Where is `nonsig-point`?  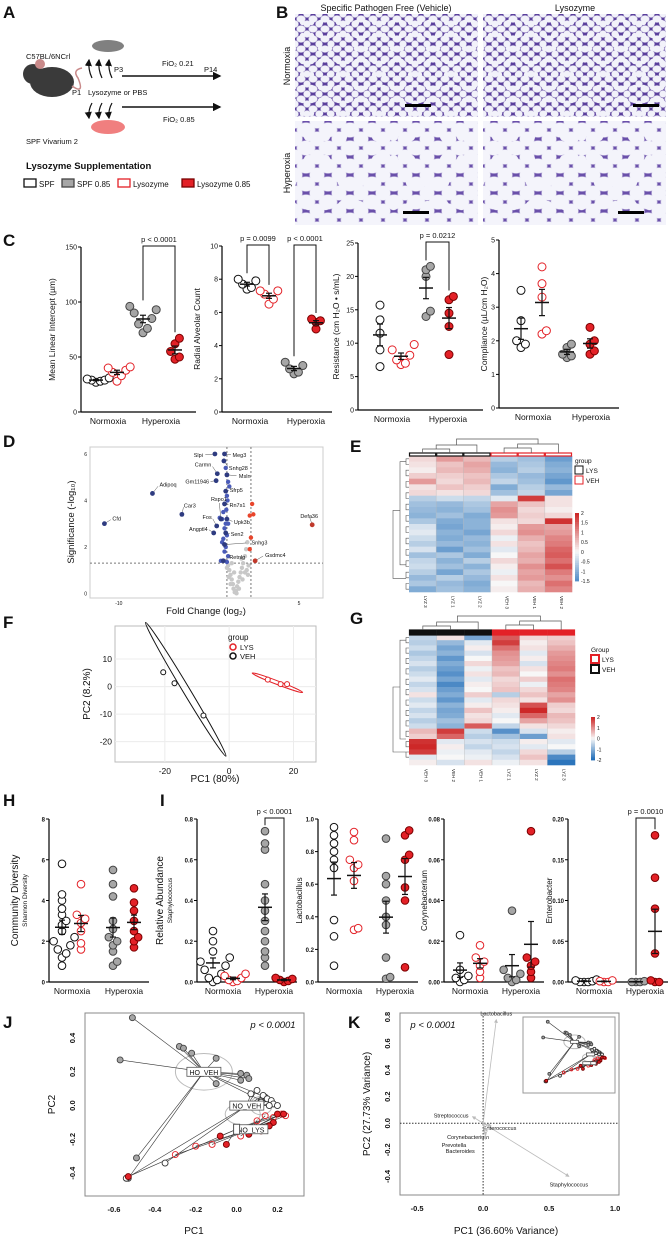 nonsig-point is located at coordinates (231, 579).